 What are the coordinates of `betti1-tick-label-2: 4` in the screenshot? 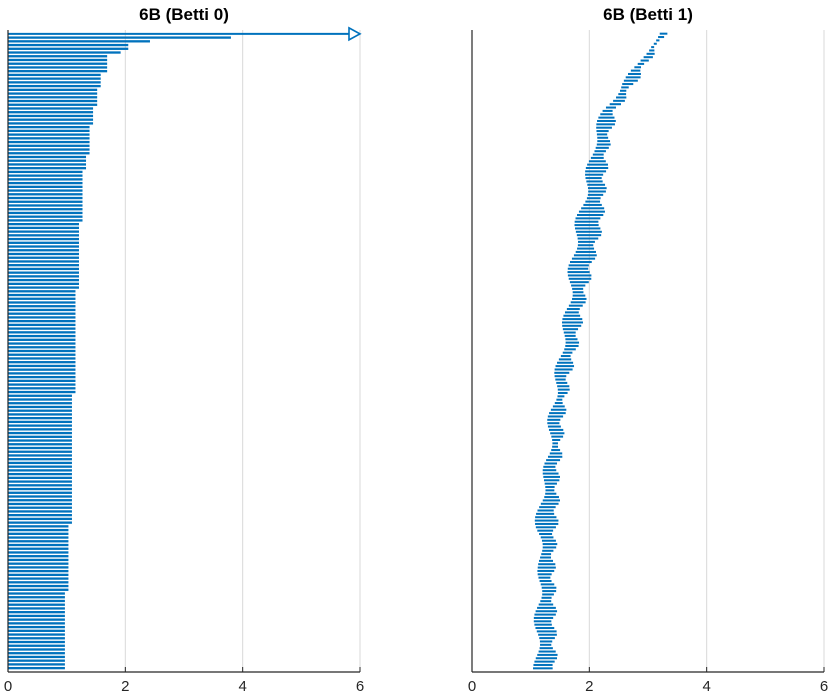 It's located at (706, 686).